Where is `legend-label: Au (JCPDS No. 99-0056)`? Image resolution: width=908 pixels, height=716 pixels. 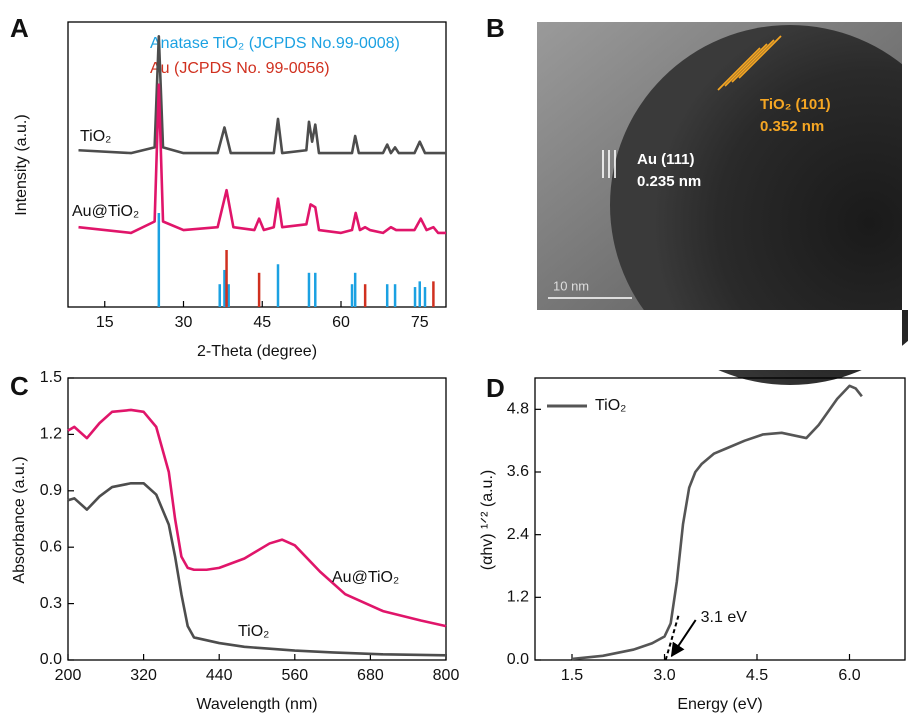
legend-label: Au (JCPDS No. 99-0056) is located at coordinates (240, 68).